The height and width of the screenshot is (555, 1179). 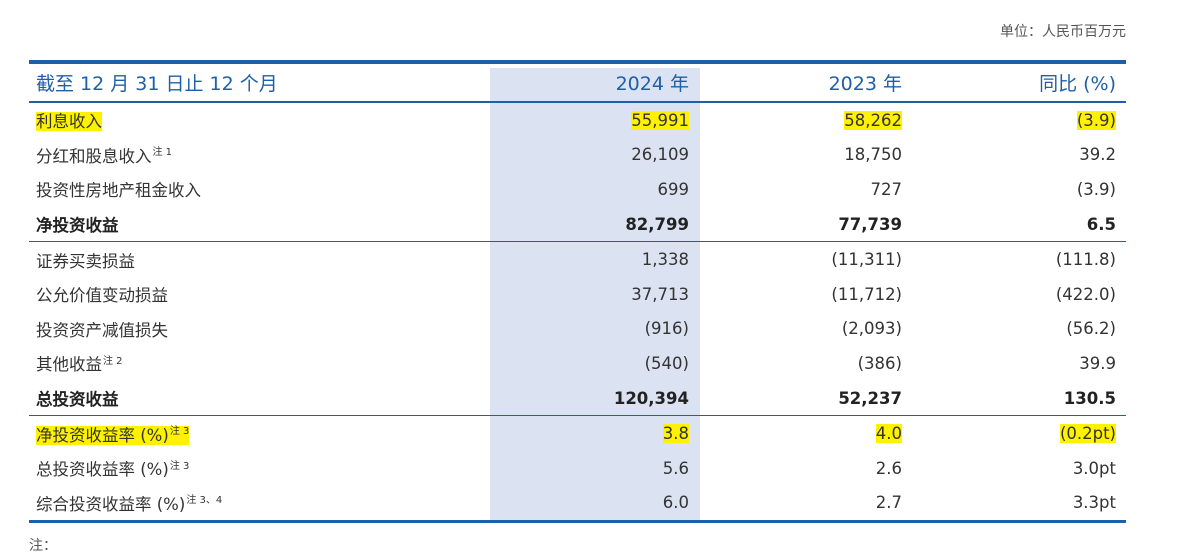 What do you see at coordinates (1101, 224) in the screenshot?
I see `cell-yoy: 6.5` at bounding box center [1101, 224].